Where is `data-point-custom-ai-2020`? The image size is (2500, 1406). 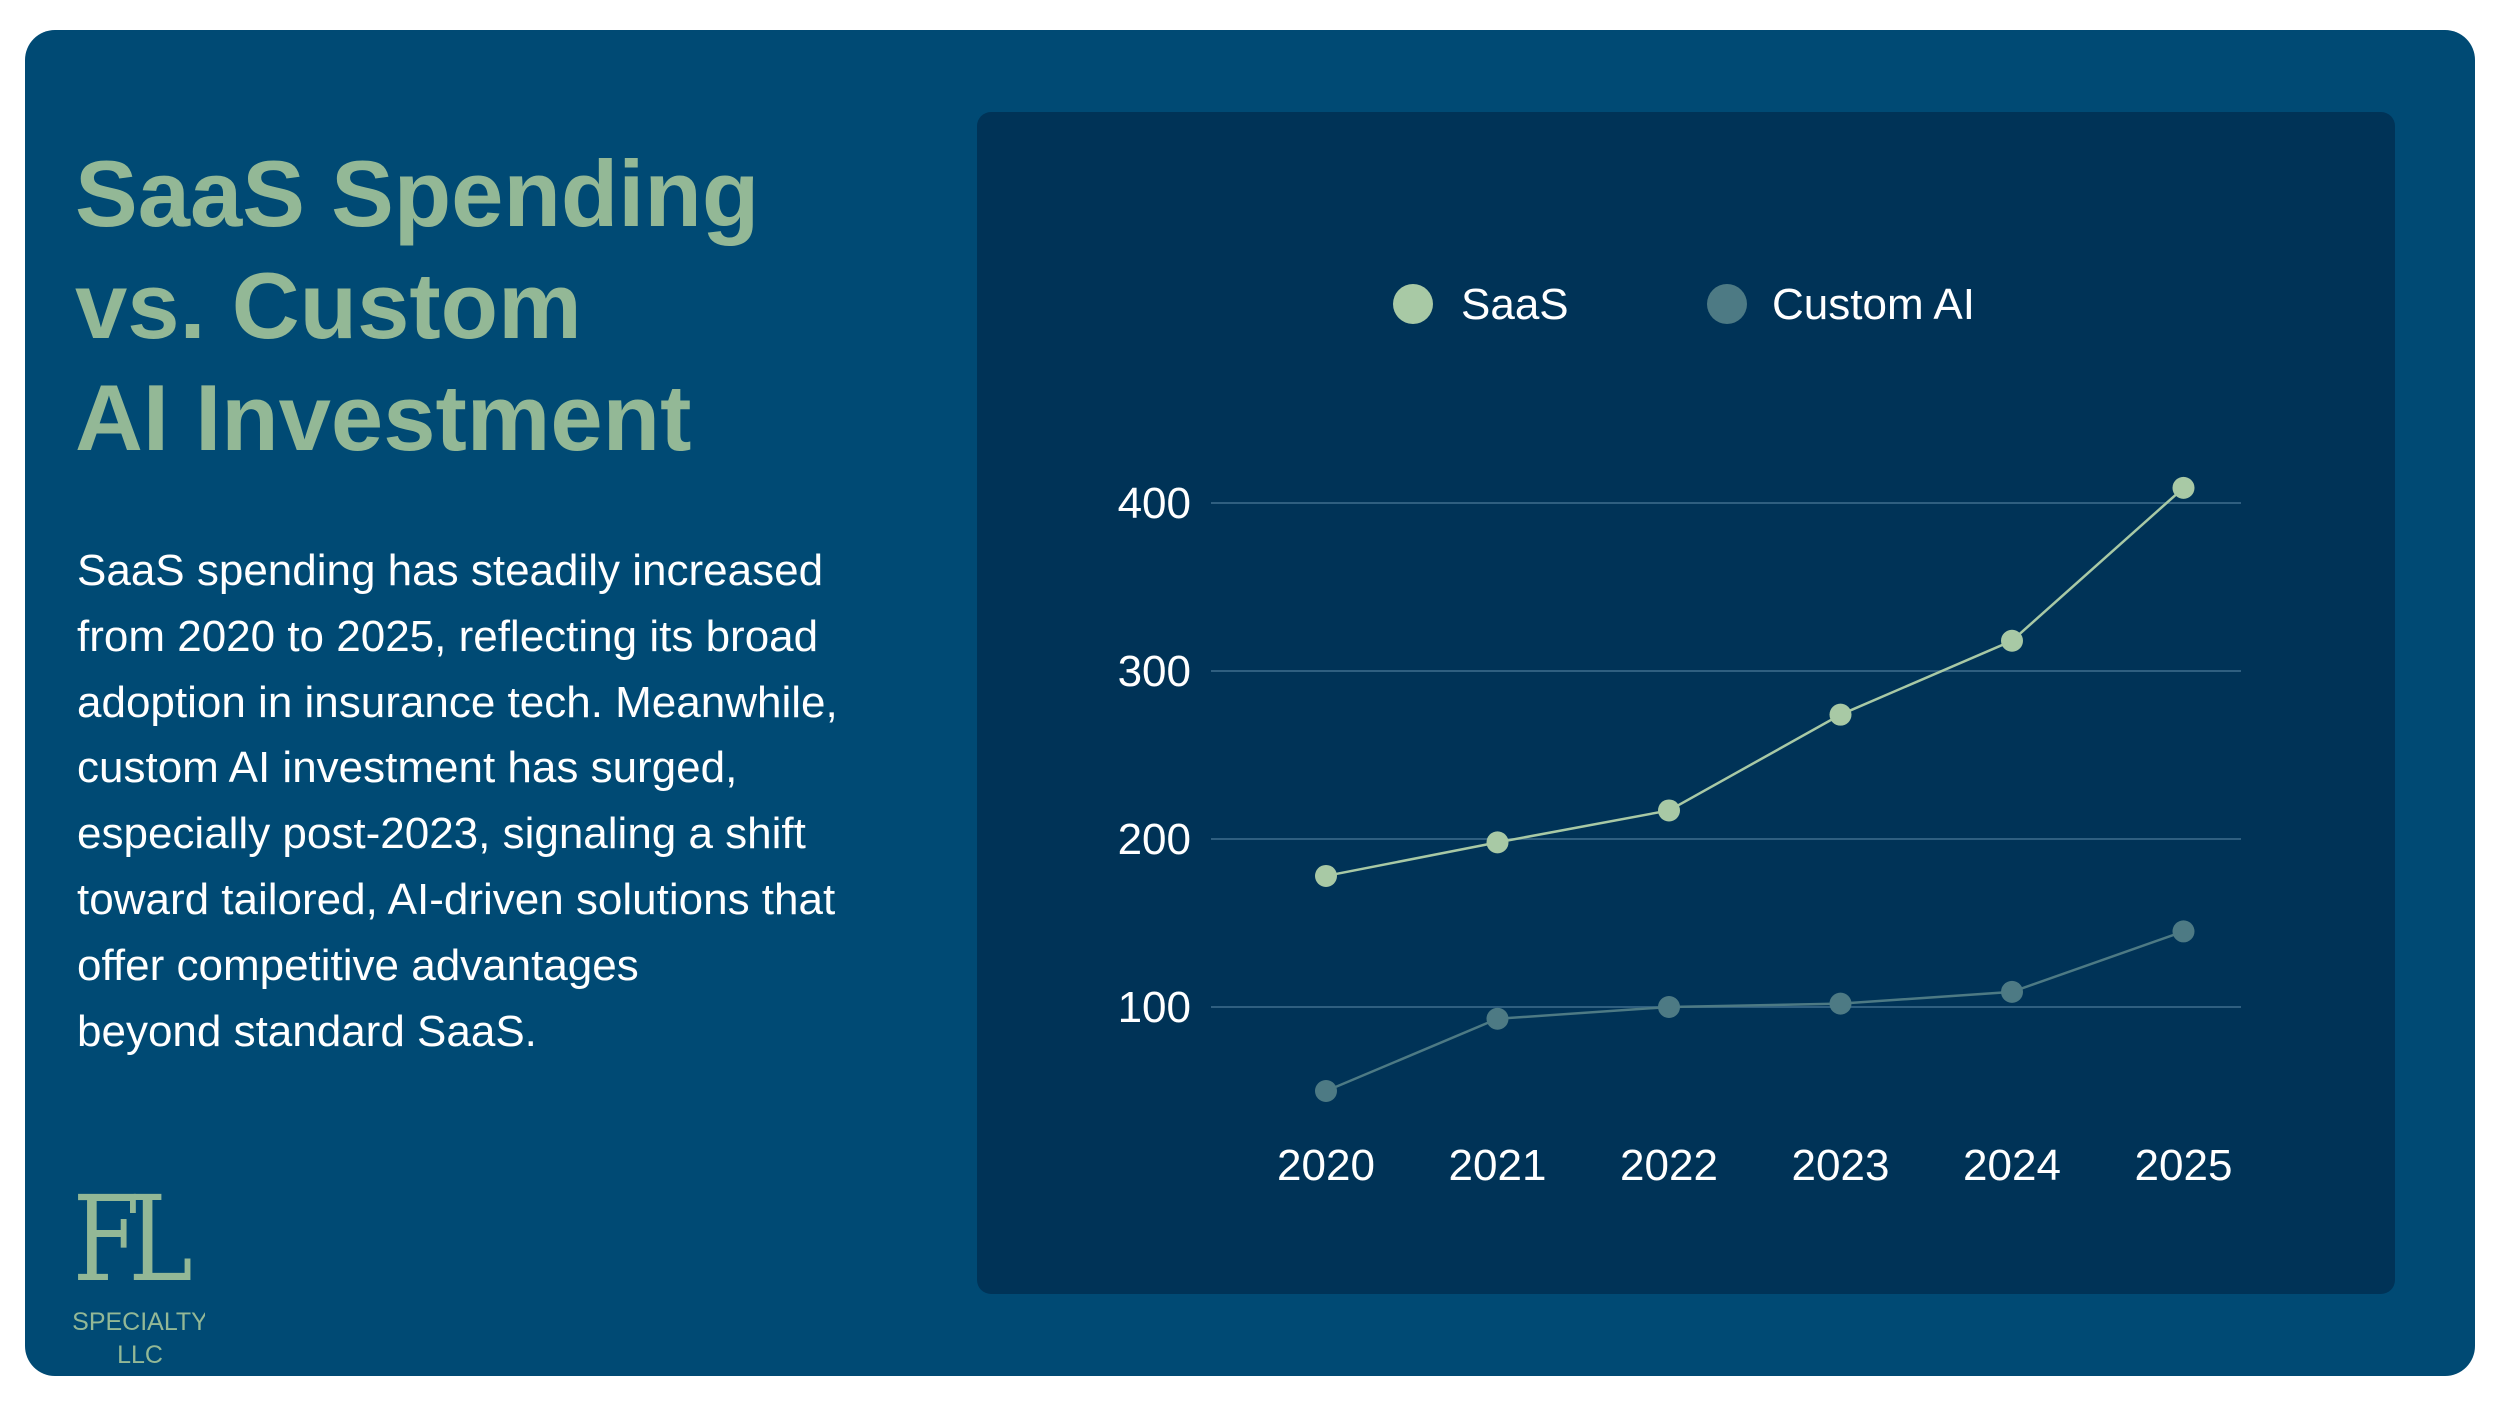
data-point-custom-ai-2020 is located at coordinates (1326, 1091).